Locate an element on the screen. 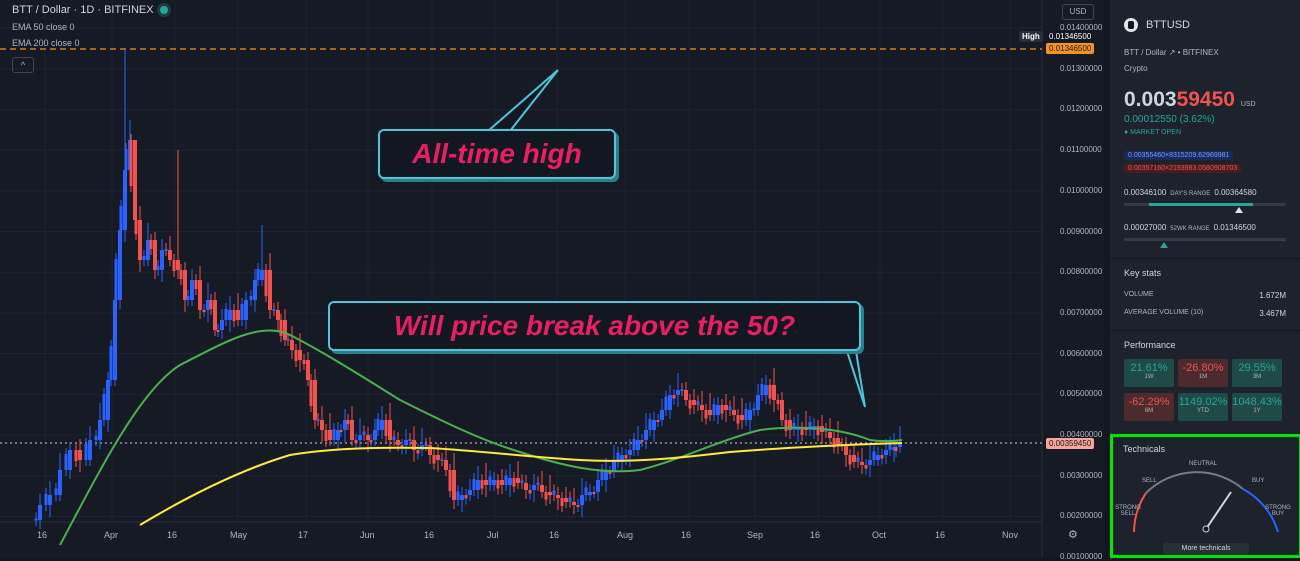 The image size is (1300, 561). performance-cell-1w: 21.61% 1W is located at coordinates (1149, 373).